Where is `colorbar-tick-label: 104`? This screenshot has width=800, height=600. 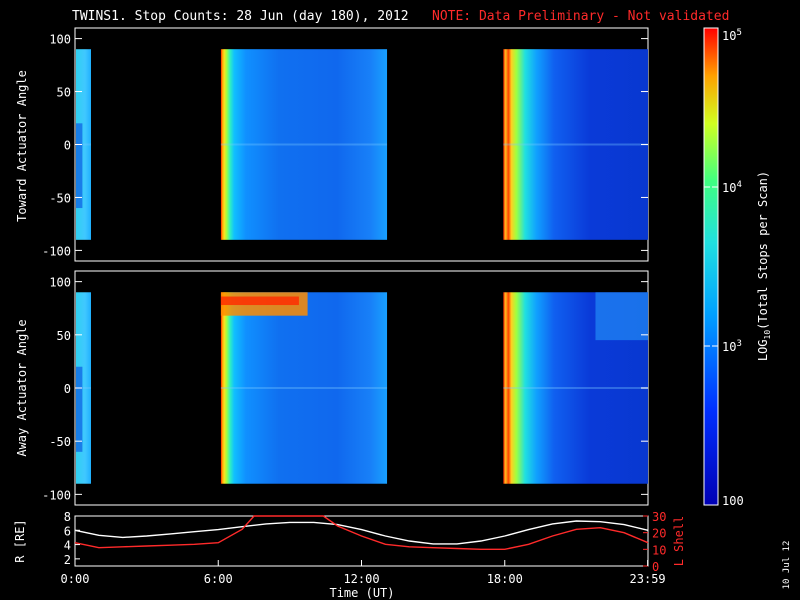
colorbar-tick-label: 104 is located at coordinates (732, 187).